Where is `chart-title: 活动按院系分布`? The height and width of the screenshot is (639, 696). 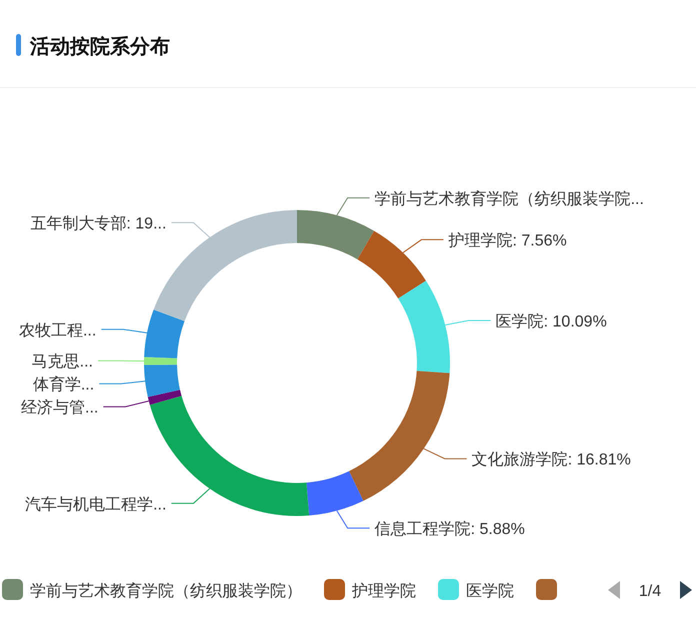 chart-title: 活动按院系分布 is located at coordinates (99, 46).